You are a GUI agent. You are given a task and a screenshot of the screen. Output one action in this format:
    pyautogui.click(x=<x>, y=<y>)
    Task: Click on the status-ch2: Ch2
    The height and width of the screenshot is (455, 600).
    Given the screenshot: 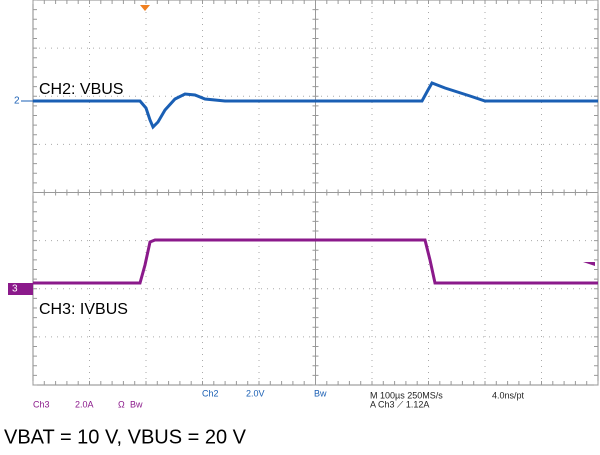 What is the action you would take?
    pyautogui.click(x=210, y=393)
    